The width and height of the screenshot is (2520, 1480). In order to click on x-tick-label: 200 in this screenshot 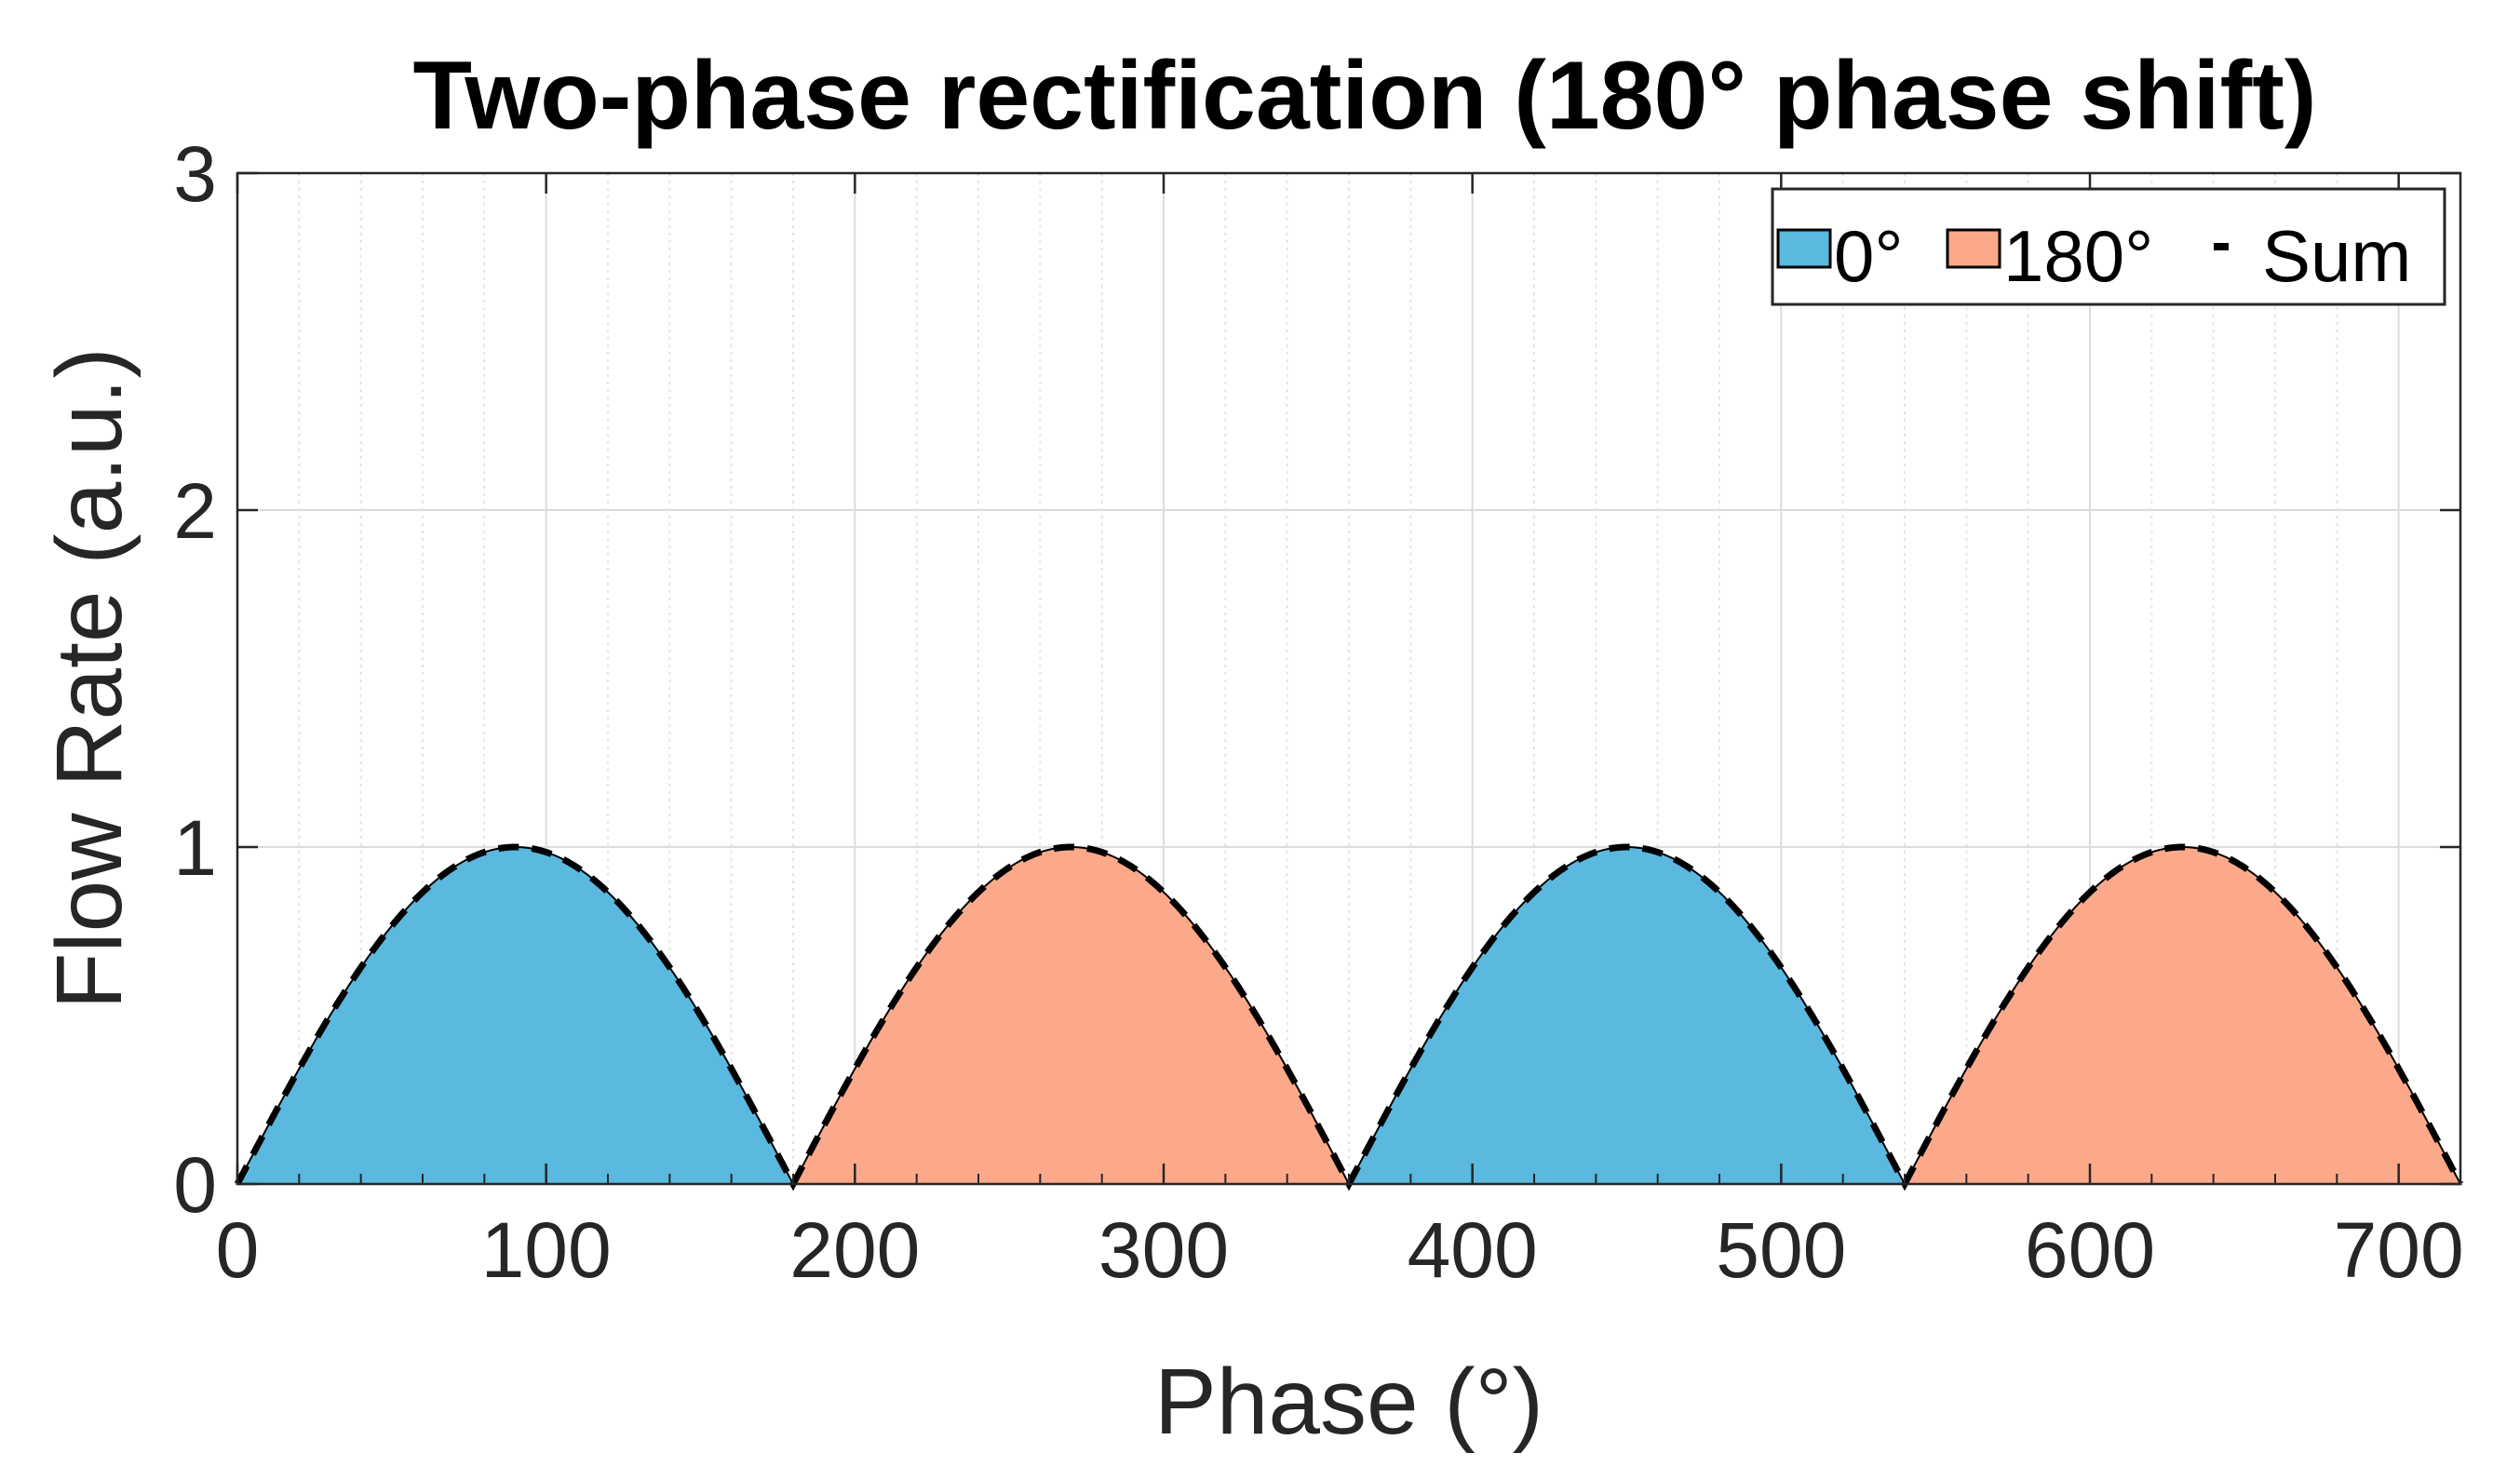, I will do `click(854, 1250)`.